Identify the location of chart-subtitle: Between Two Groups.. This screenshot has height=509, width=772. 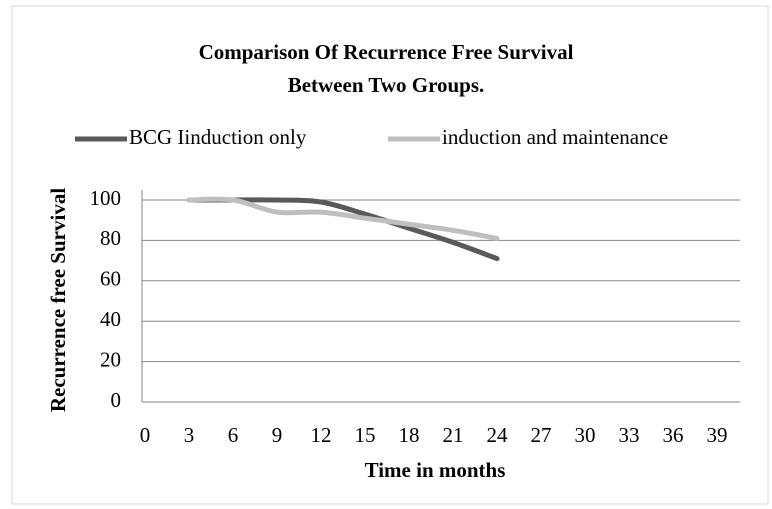
(386, 85).